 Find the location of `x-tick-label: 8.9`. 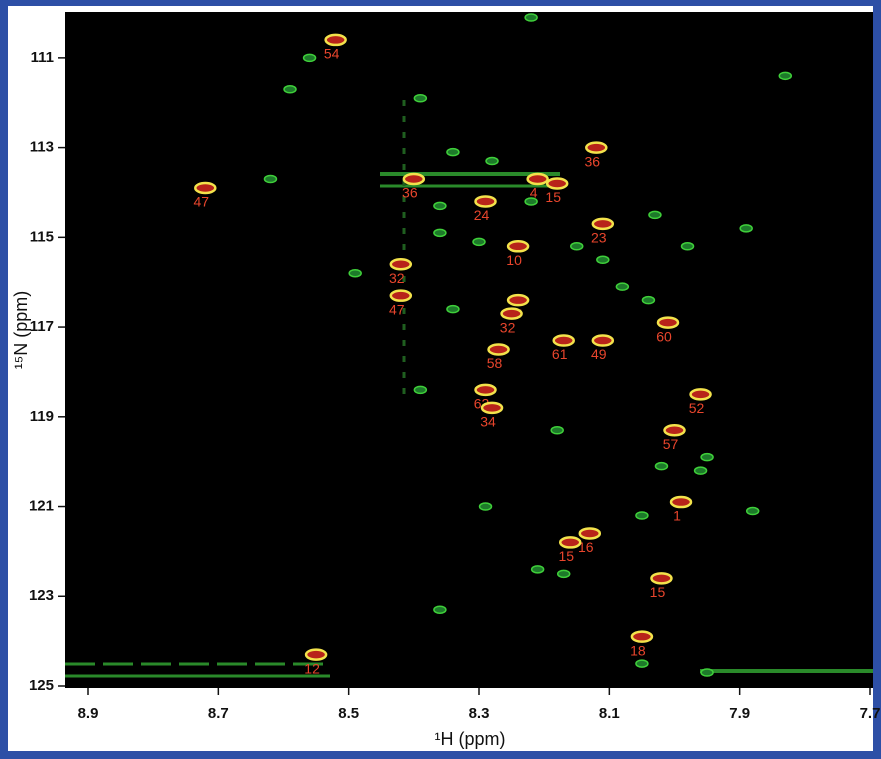

x-tick-label: 8.9 is located at coordinates (88, 713).